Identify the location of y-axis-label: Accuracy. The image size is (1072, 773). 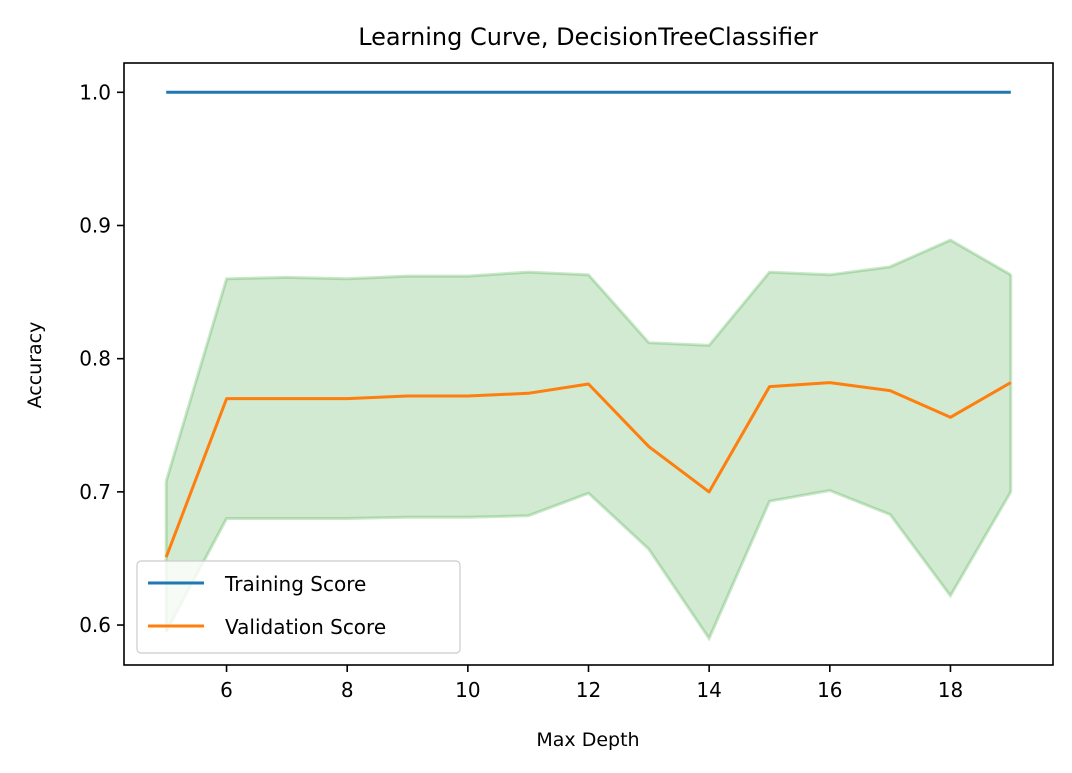
(35, 365).